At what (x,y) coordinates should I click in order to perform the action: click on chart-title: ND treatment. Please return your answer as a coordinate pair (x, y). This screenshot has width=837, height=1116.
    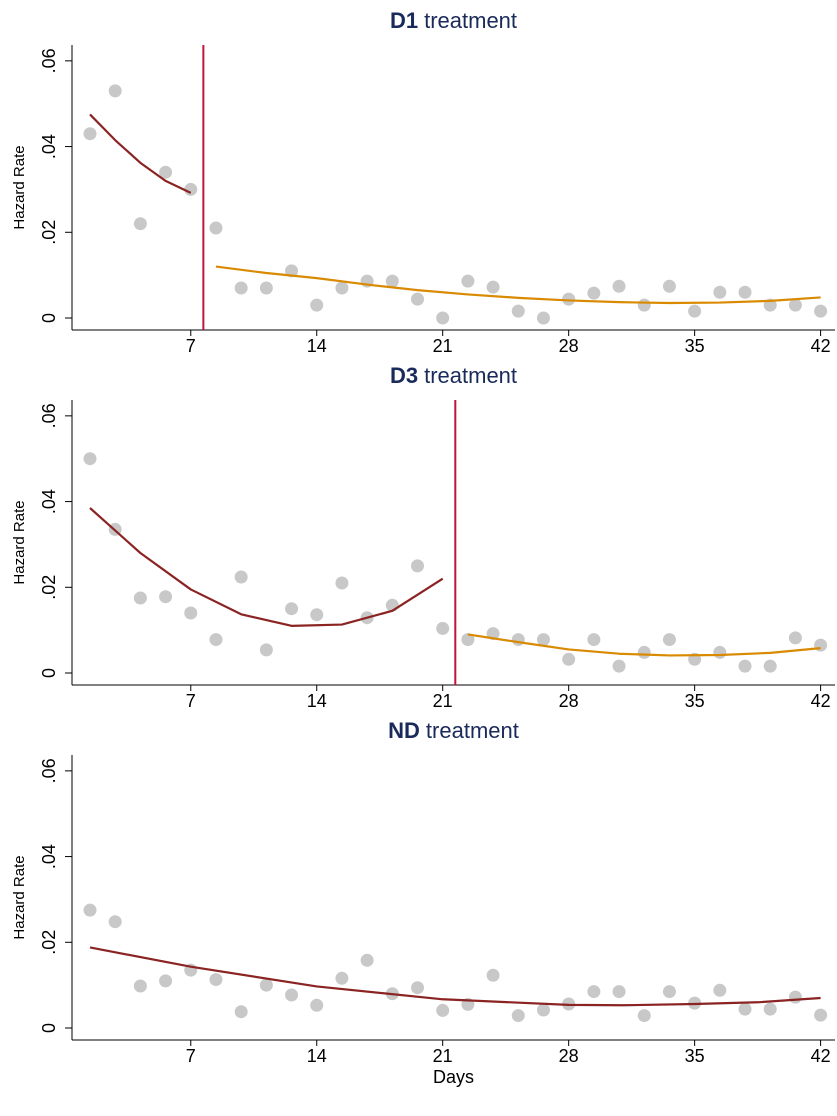
    Looking at the image, I should click on (453, 730).